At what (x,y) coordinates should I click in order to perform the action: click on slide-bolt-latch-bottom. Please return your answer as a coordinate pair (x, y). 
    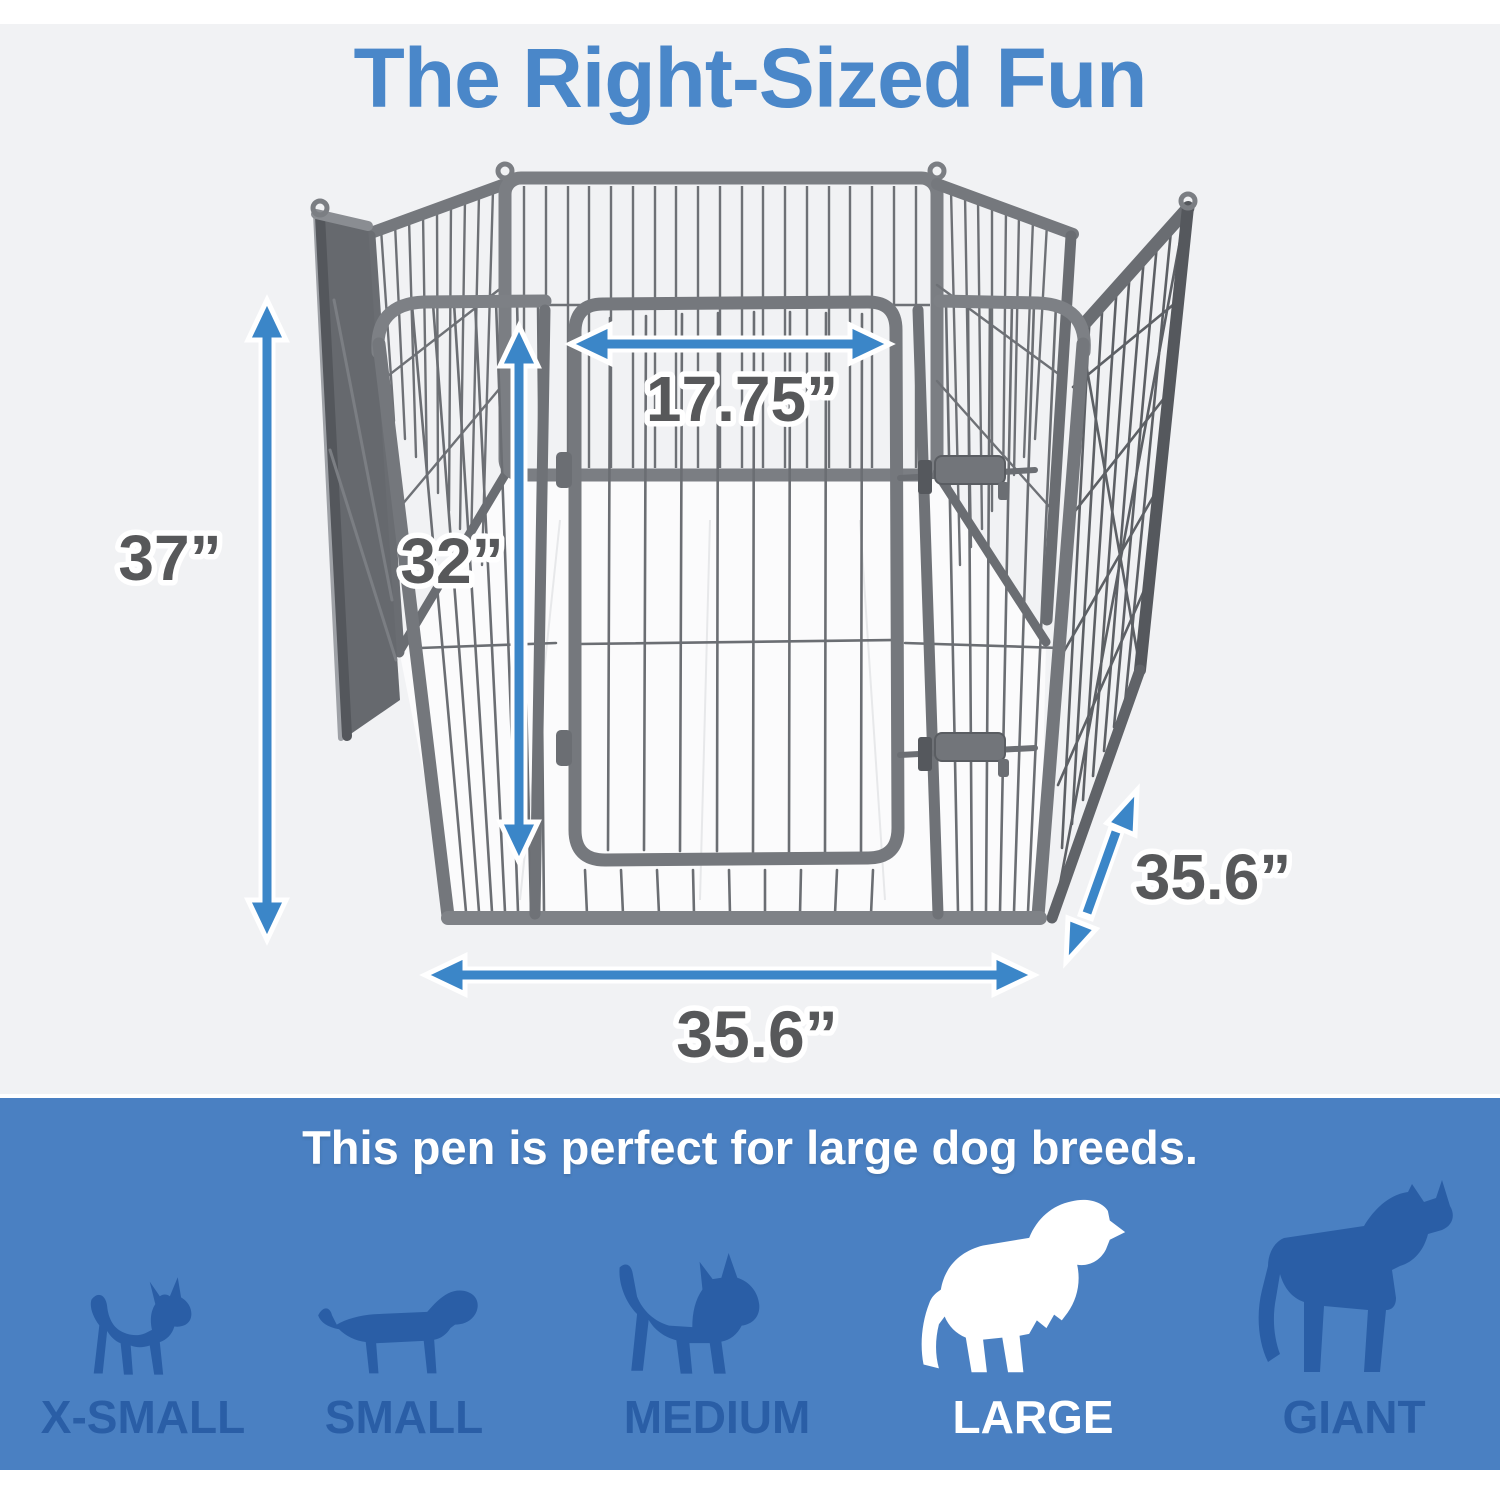
    Looking at the image, I should click on (967, 754).